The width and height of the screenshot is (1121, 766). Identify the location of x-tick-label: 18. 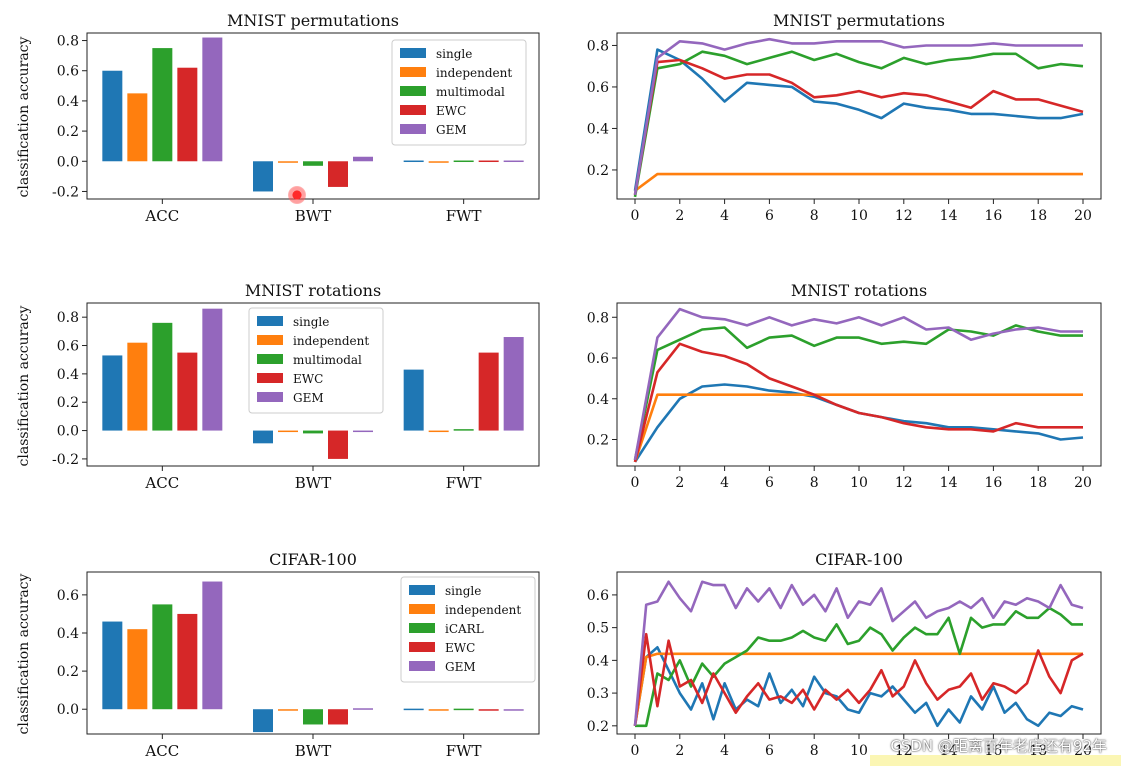
(1038, 216).